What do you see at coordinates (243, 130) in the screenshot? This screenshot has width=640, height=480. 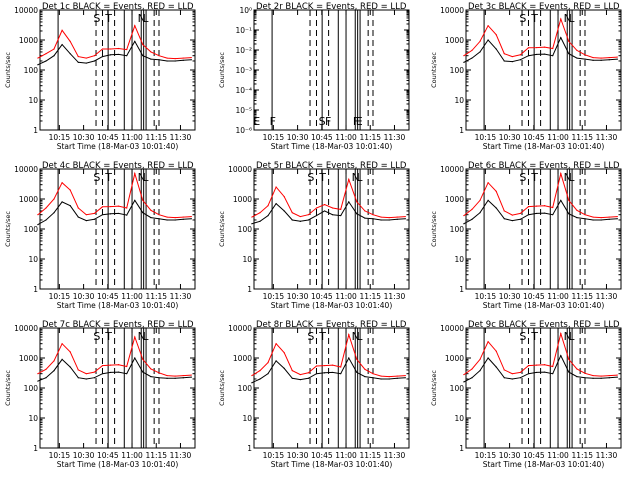 I see `y-tick-label: 10⁻⁶` at bounding box center [243, 130].